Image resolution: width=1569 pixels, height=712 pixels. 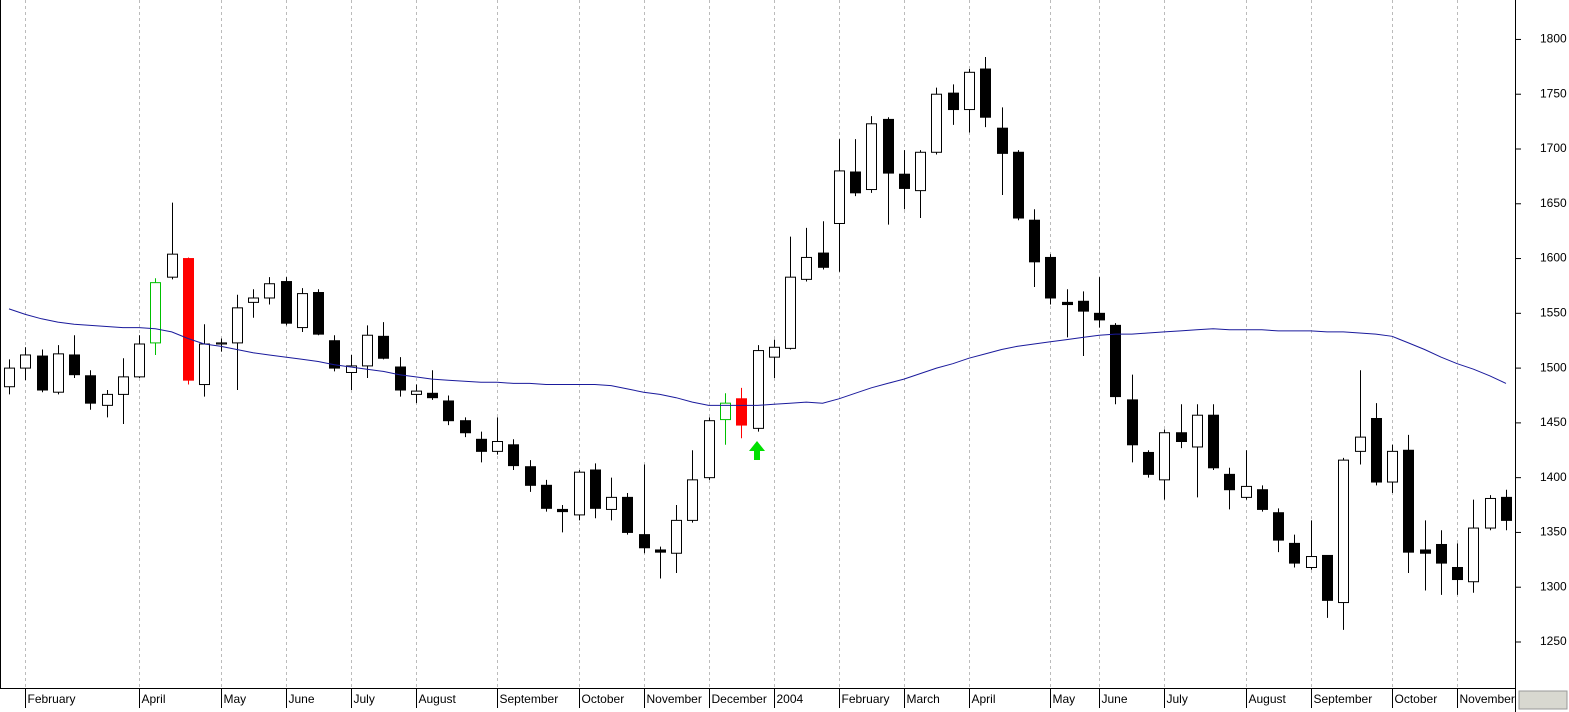 I want to click on x-tick-label: August, so click(x=438, y=699).